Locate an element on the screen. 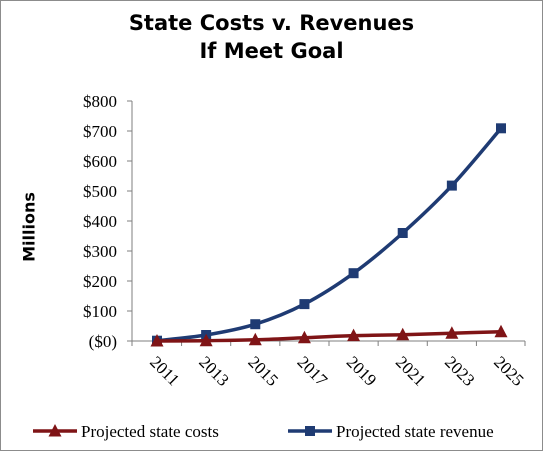 Image resolution: width=543 pixels, height=451 pixels. y-tick-label: $100 is located at coordinates (100, 311).